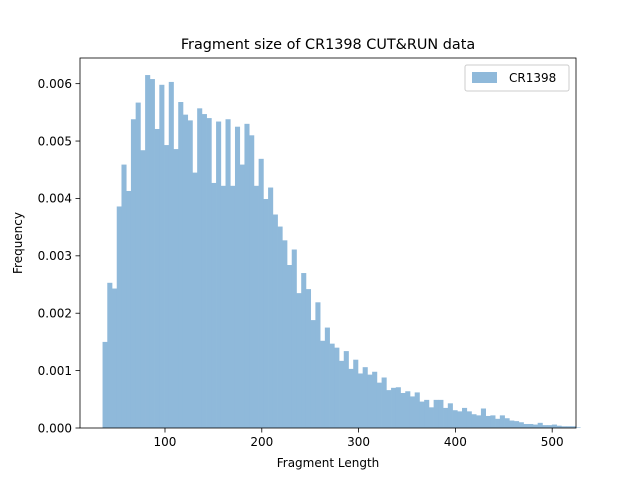 The width and height of the screenshot is (640, 484). What do you see at coordinates (55, 371) in the screenshot?
I see `y-tick-label: 0.001` at bounding box center [55, 371].